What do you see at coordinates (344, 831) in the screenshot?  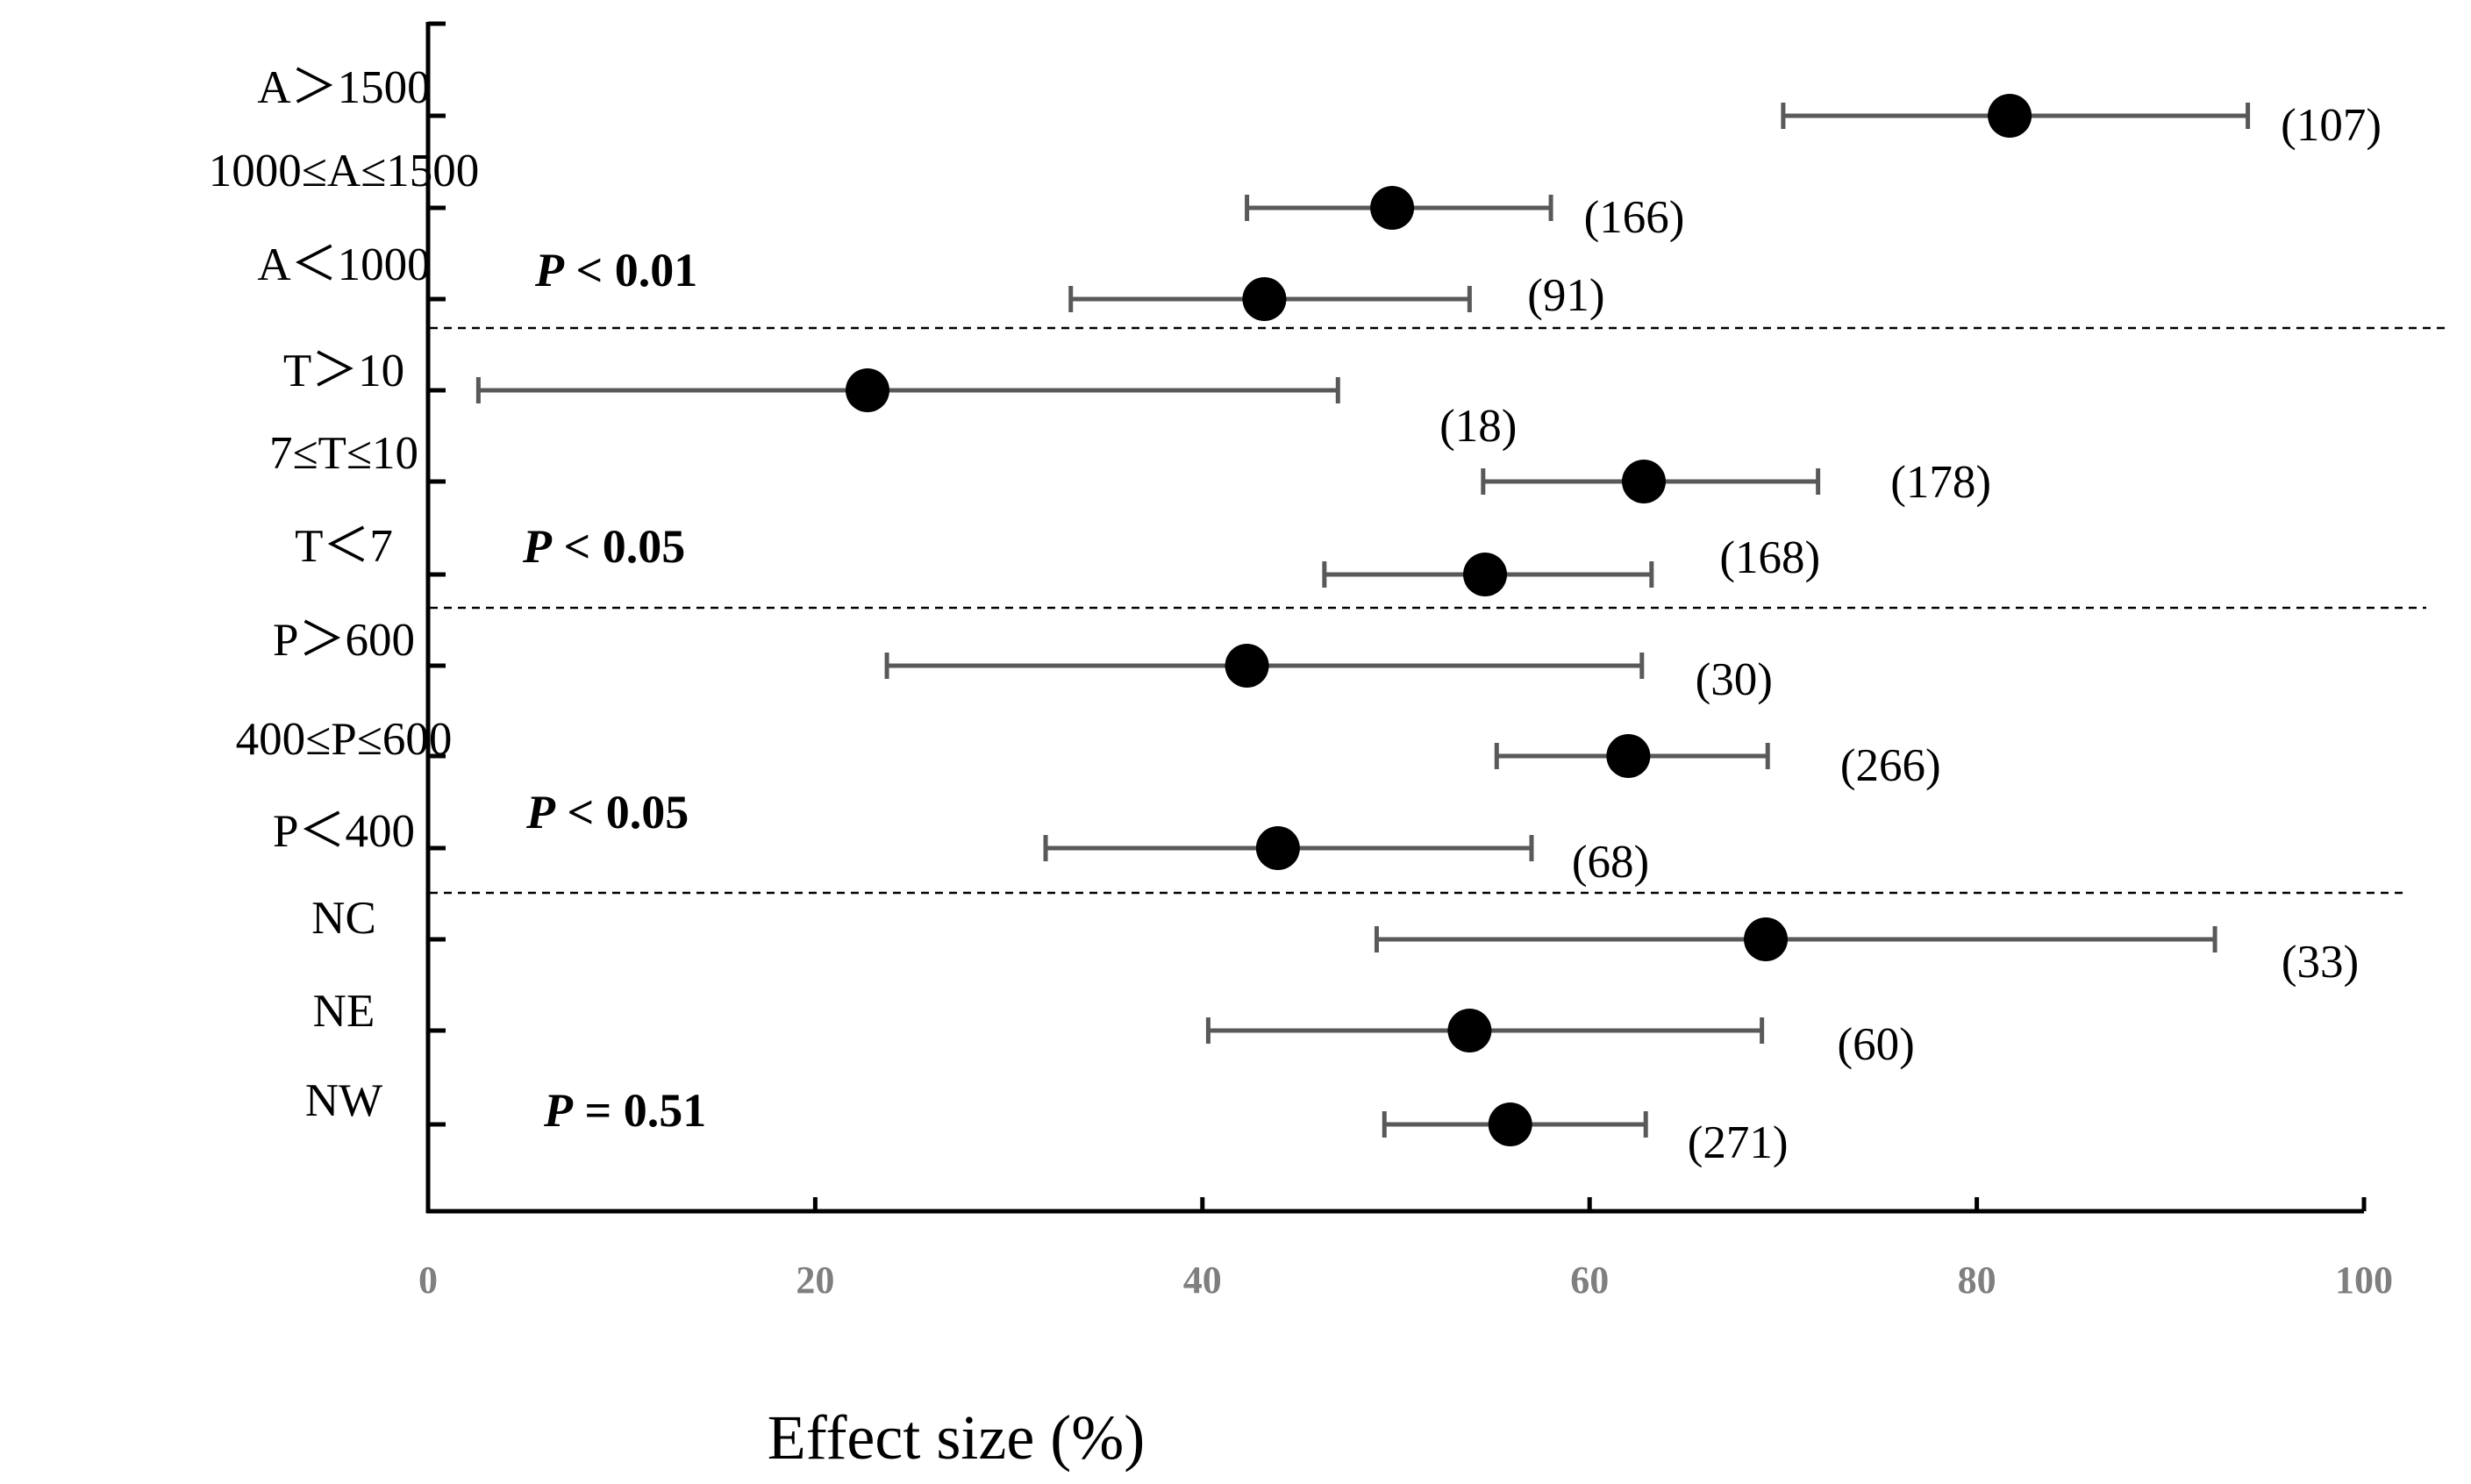 I see `category-label: P＜400` at bounding box center [344, 831].